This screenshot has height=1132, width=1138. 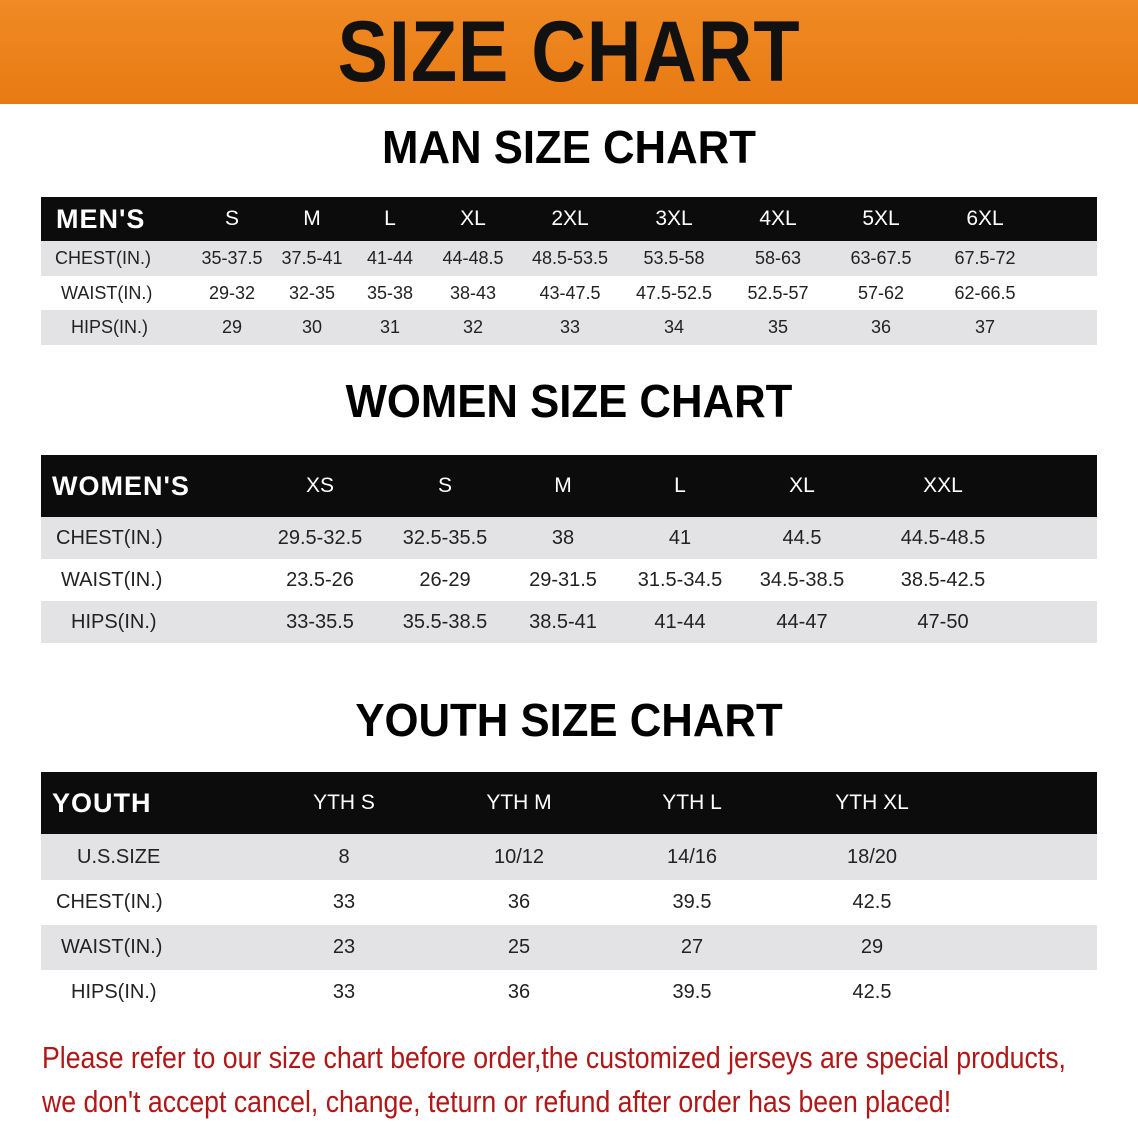 I want to click on table-cell: 34.5-38.5, so click(x=802, y=579).